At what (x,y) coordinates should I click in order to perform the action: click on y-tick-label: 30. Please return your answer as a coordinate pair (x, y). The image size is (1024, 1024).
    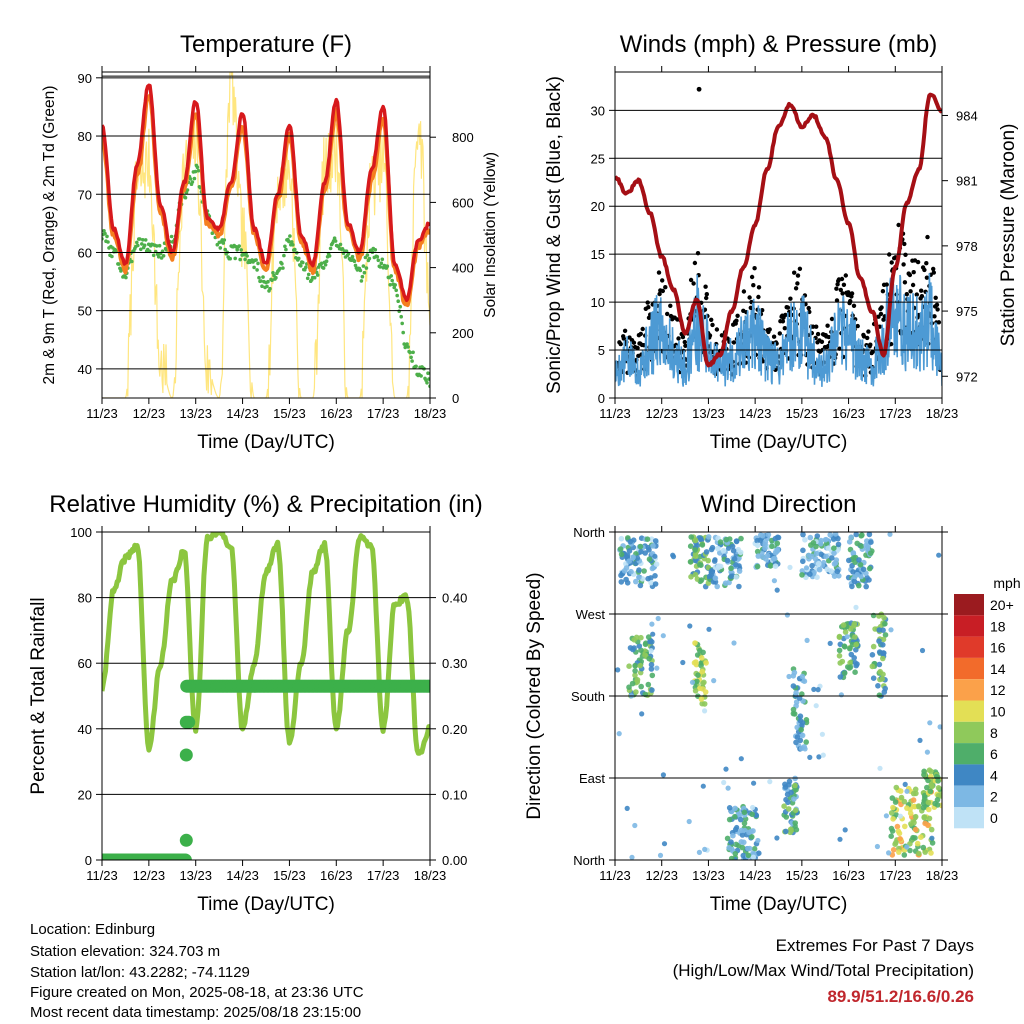
    Looking at the image, I should click on (598, 110).